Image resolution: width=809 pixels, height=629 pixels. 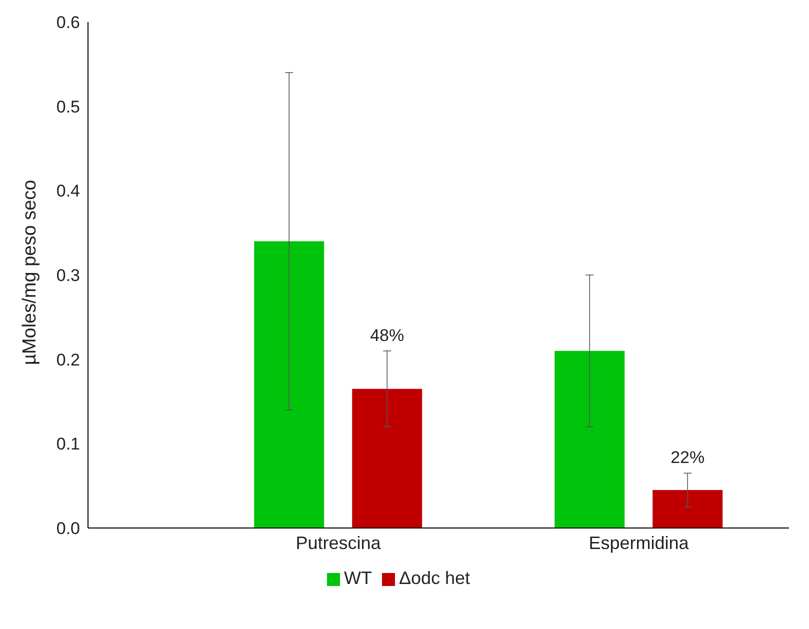 I want to click on y-tick-label: 0.1, so click(x=68, y=444).